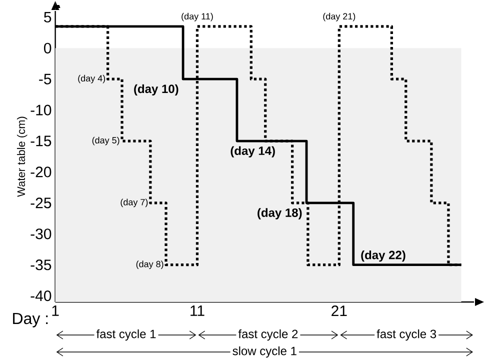 This screenshot has width=484, height=362. Describe the element at coordinates (92, 79) in the screenshot. I see `annotation: (day 4)` at that location.